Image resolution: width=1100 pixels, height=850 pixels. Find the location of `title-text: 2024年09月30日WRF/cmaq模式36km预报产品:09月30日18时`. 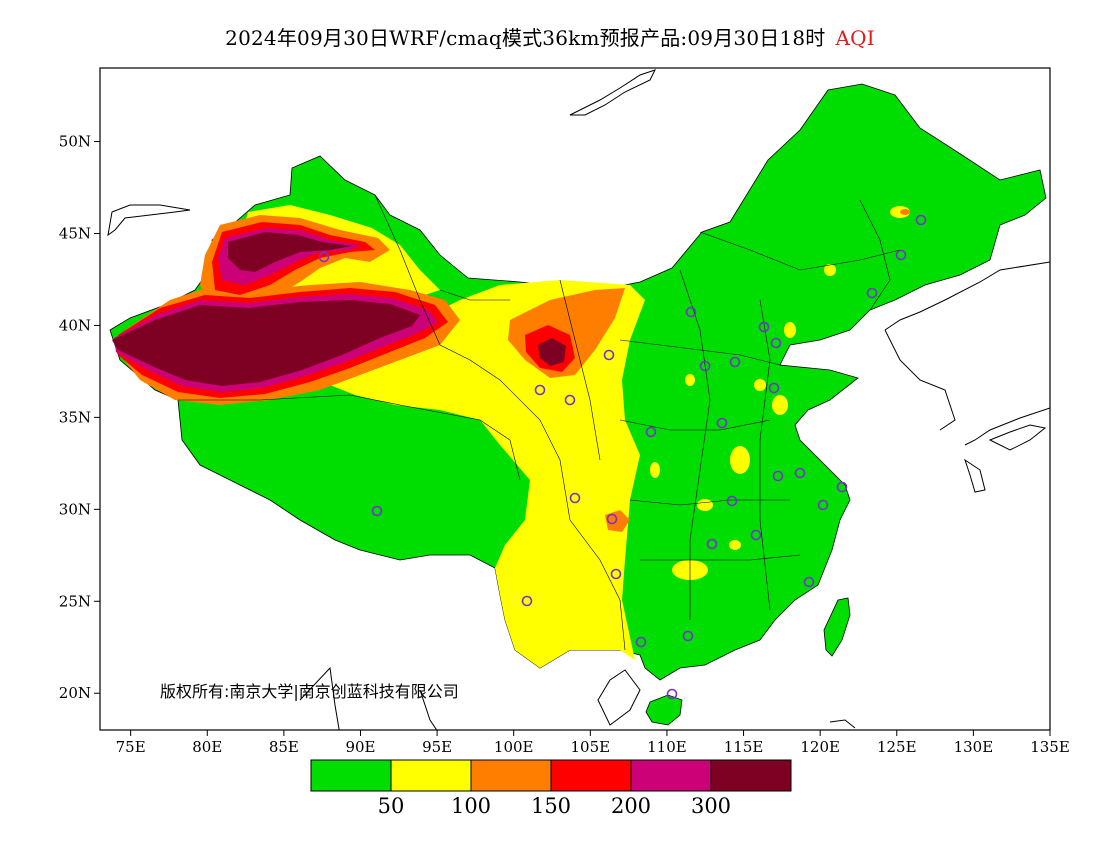

title-text: 2024年09月30日WRF/cmaq模式36km预报产品:09月30日18时 is located at coordinates (525, 38).